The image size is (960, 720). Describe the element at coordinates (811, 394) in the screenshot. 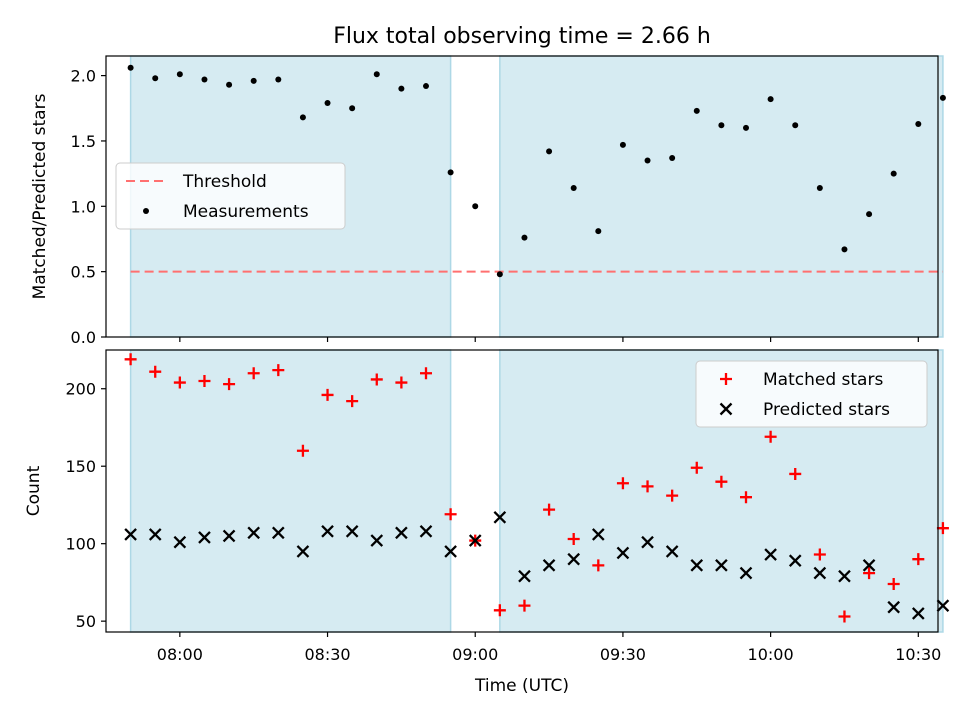

I see `legend-box` at that location.